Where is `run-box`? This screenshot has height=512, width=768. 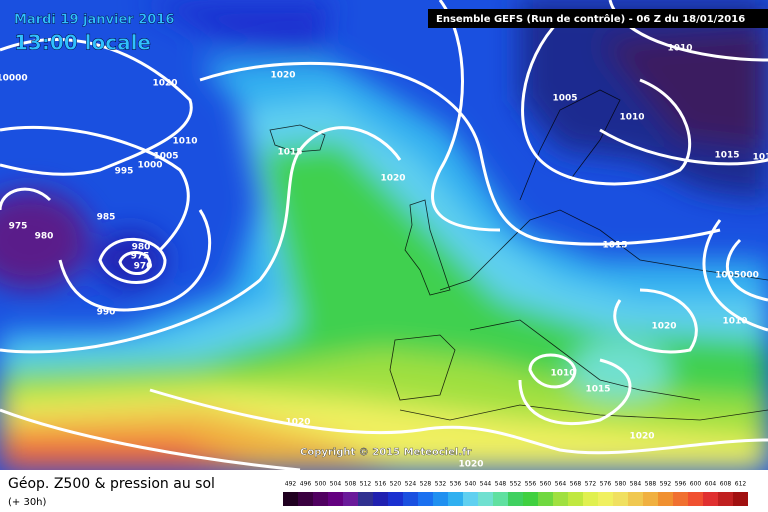
run-box is located at coordinates (598, 18).